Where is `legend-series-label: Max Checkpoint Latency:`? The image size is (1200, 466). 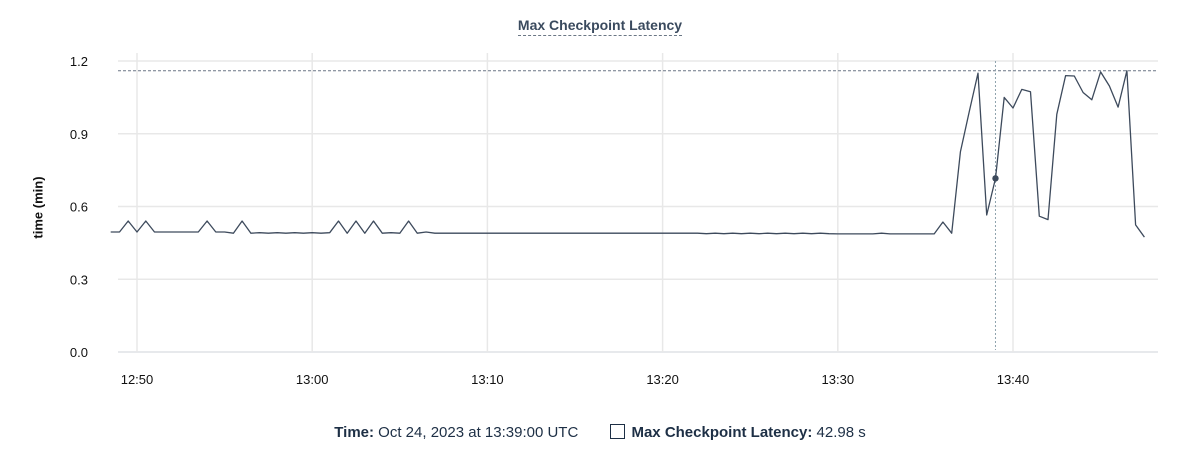
legend-series-label: Max Checkpoint Latency: is located at coordinates (722, 432).